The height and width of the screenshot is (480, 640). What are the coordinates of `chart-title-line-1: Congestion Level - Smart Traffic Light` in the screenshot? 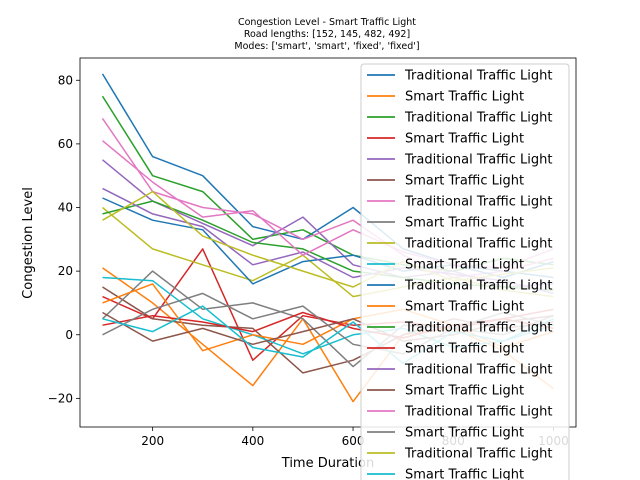 It's located at (327, 22).